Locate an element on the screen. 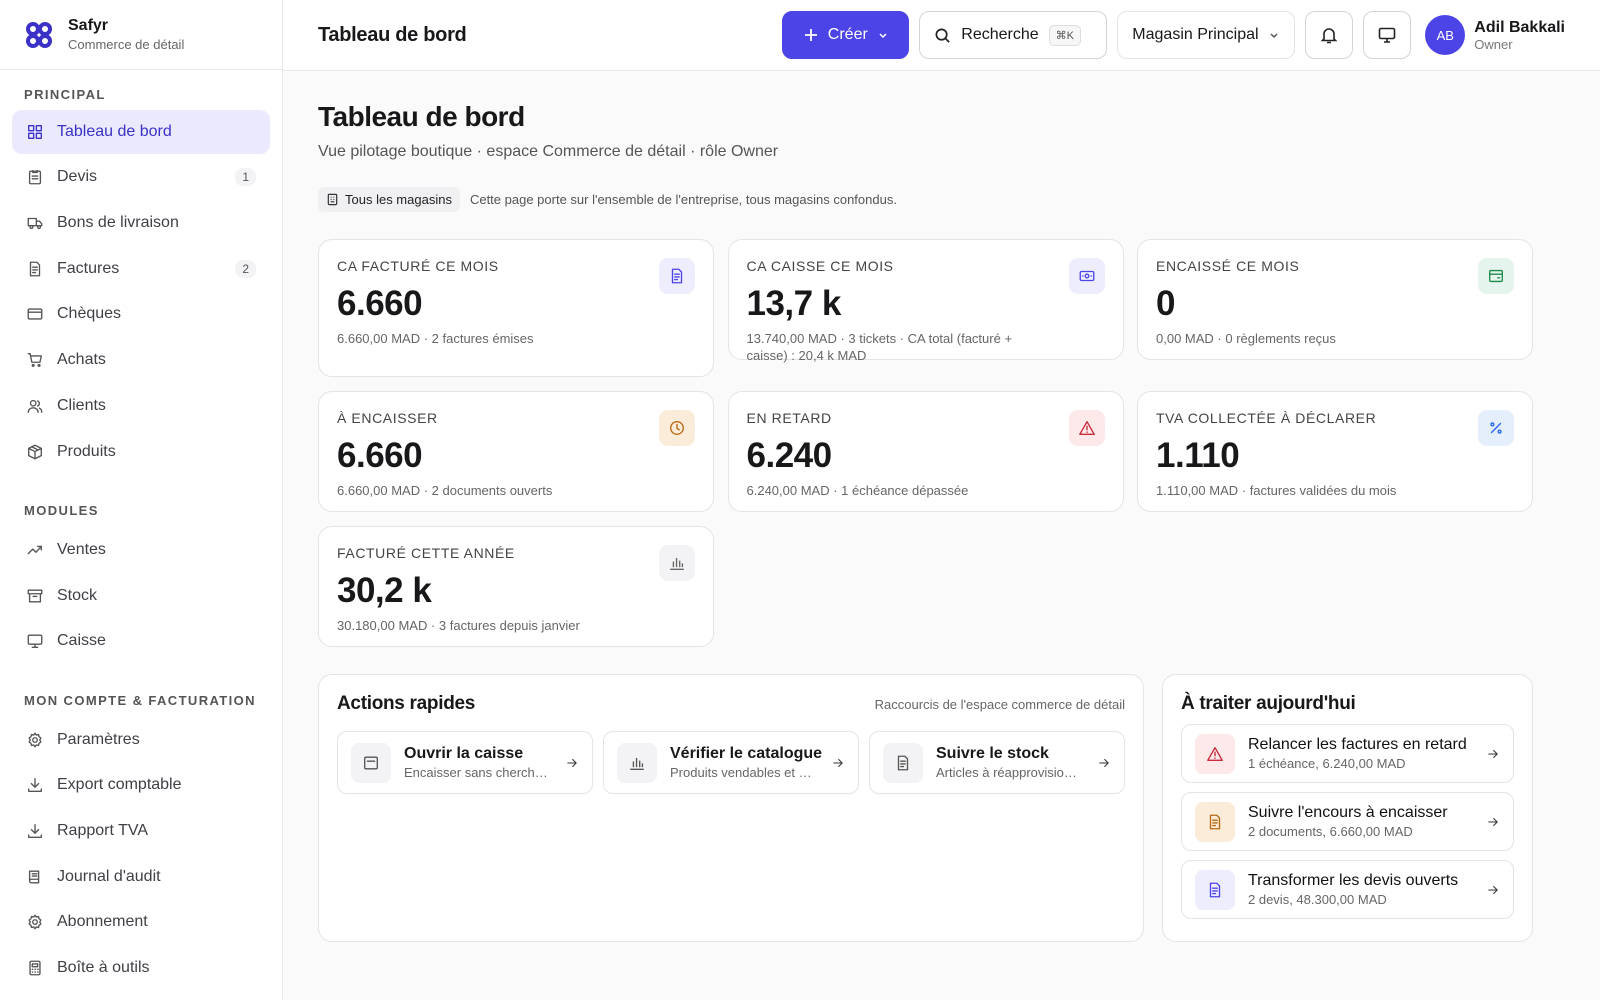 The image size is (1600, 1000). nav-item: Devis 1 is located at coordinates (141, 177).